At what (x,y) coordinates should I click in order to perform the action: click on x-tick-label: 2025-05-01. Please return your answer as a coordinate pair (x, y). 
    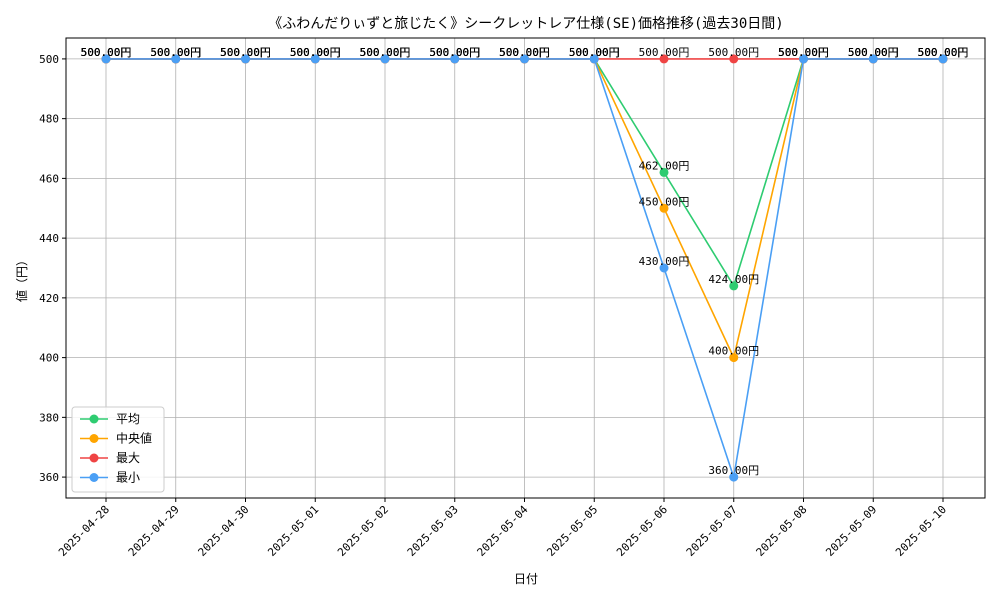
    Looking at the image, I should click on (293, 531).